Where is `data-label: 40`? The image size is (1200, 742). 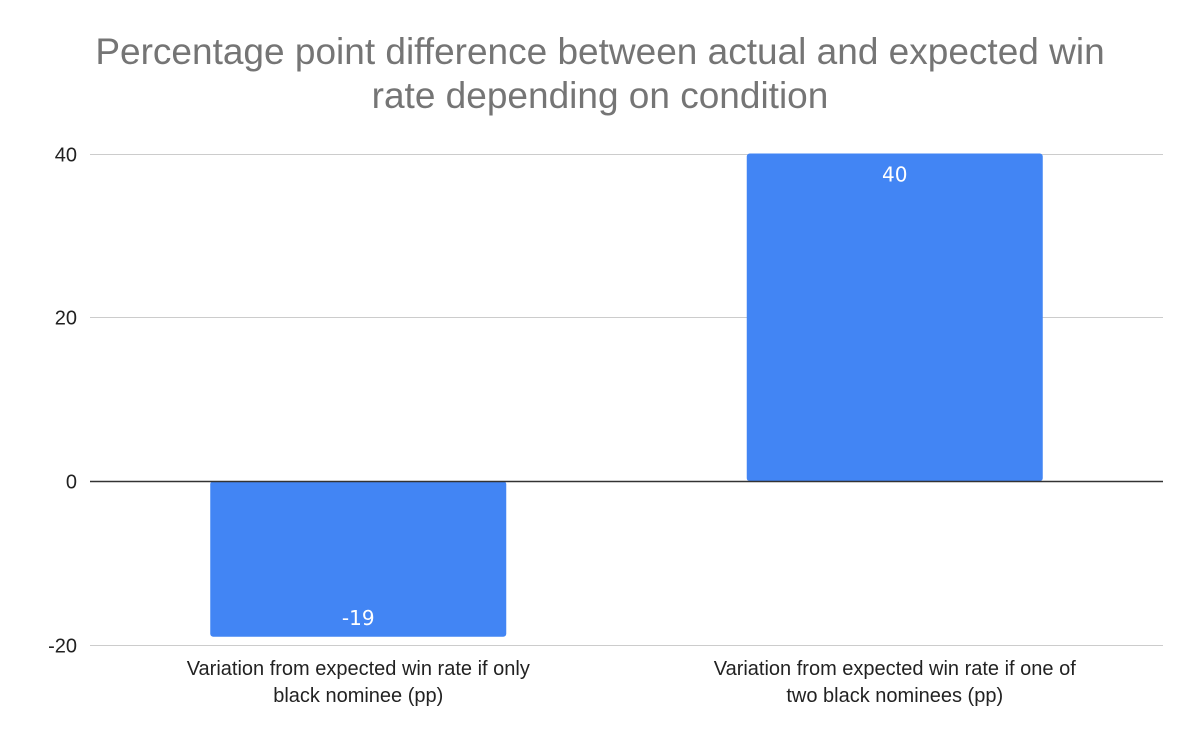 data-label: 40 is located at coordinates (894, 175).